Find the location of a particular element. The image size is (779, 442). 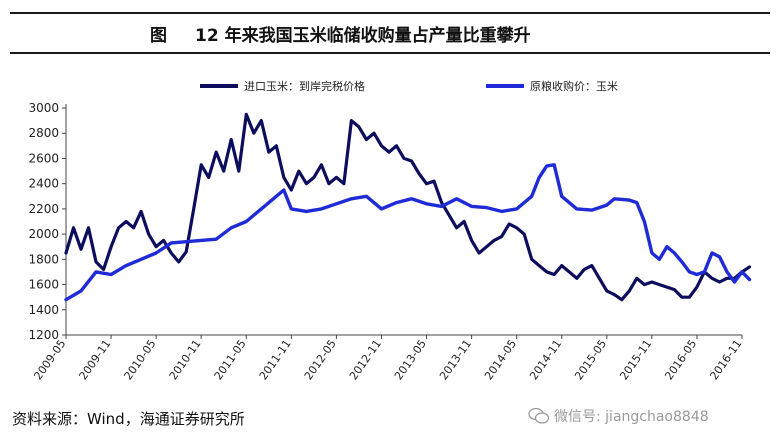

legend-label: 进口玉米：到岸完税价格 is located at coordinates (304, 86).